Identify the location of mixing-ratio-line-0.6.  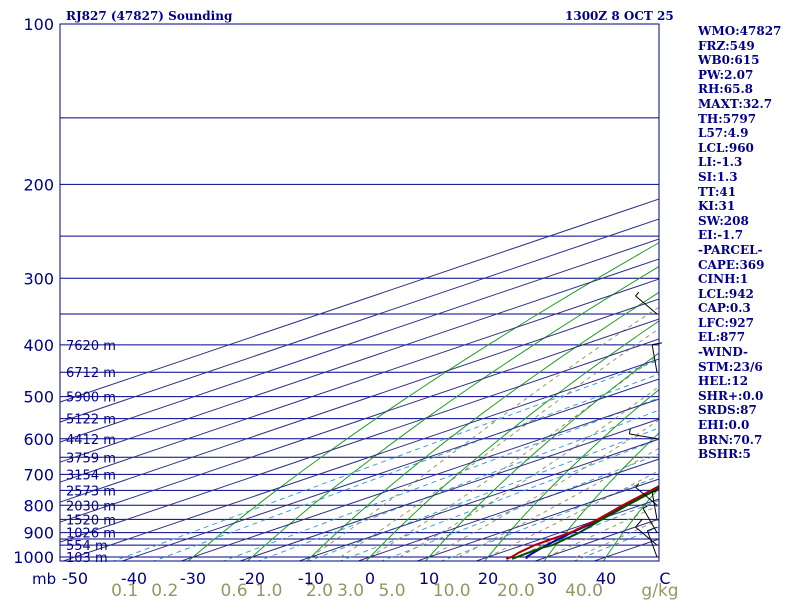
(440, 479).